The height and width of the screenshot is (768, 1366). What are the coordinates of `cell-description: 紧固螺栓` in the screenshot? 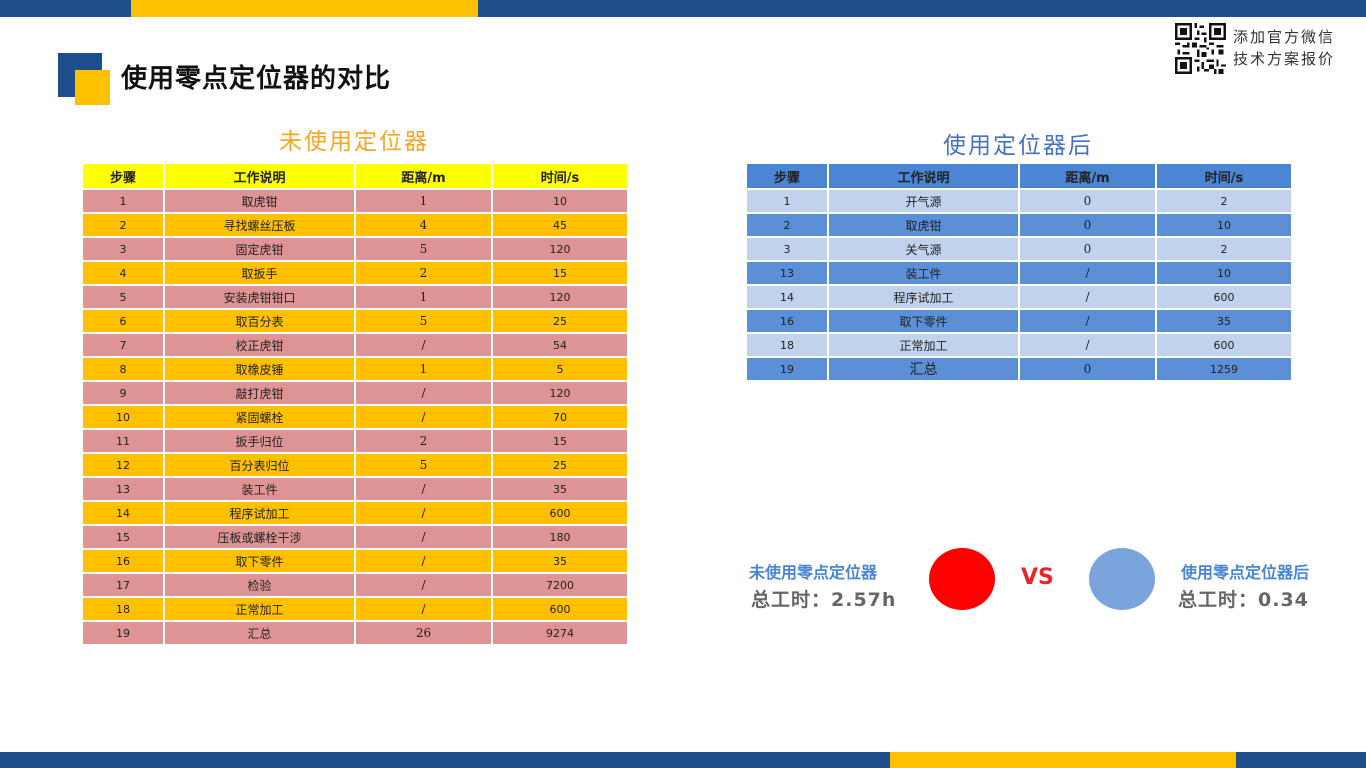 It's located at (259, 417).